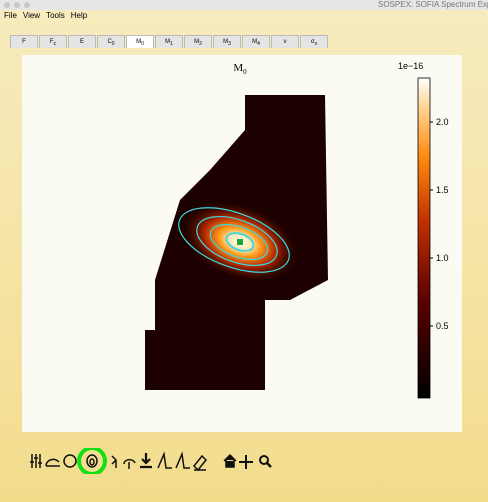  What do you see at coordinates (55, 15) in the screenshot?
I see `menu-item: Tools` at bounding box center [55, 15].